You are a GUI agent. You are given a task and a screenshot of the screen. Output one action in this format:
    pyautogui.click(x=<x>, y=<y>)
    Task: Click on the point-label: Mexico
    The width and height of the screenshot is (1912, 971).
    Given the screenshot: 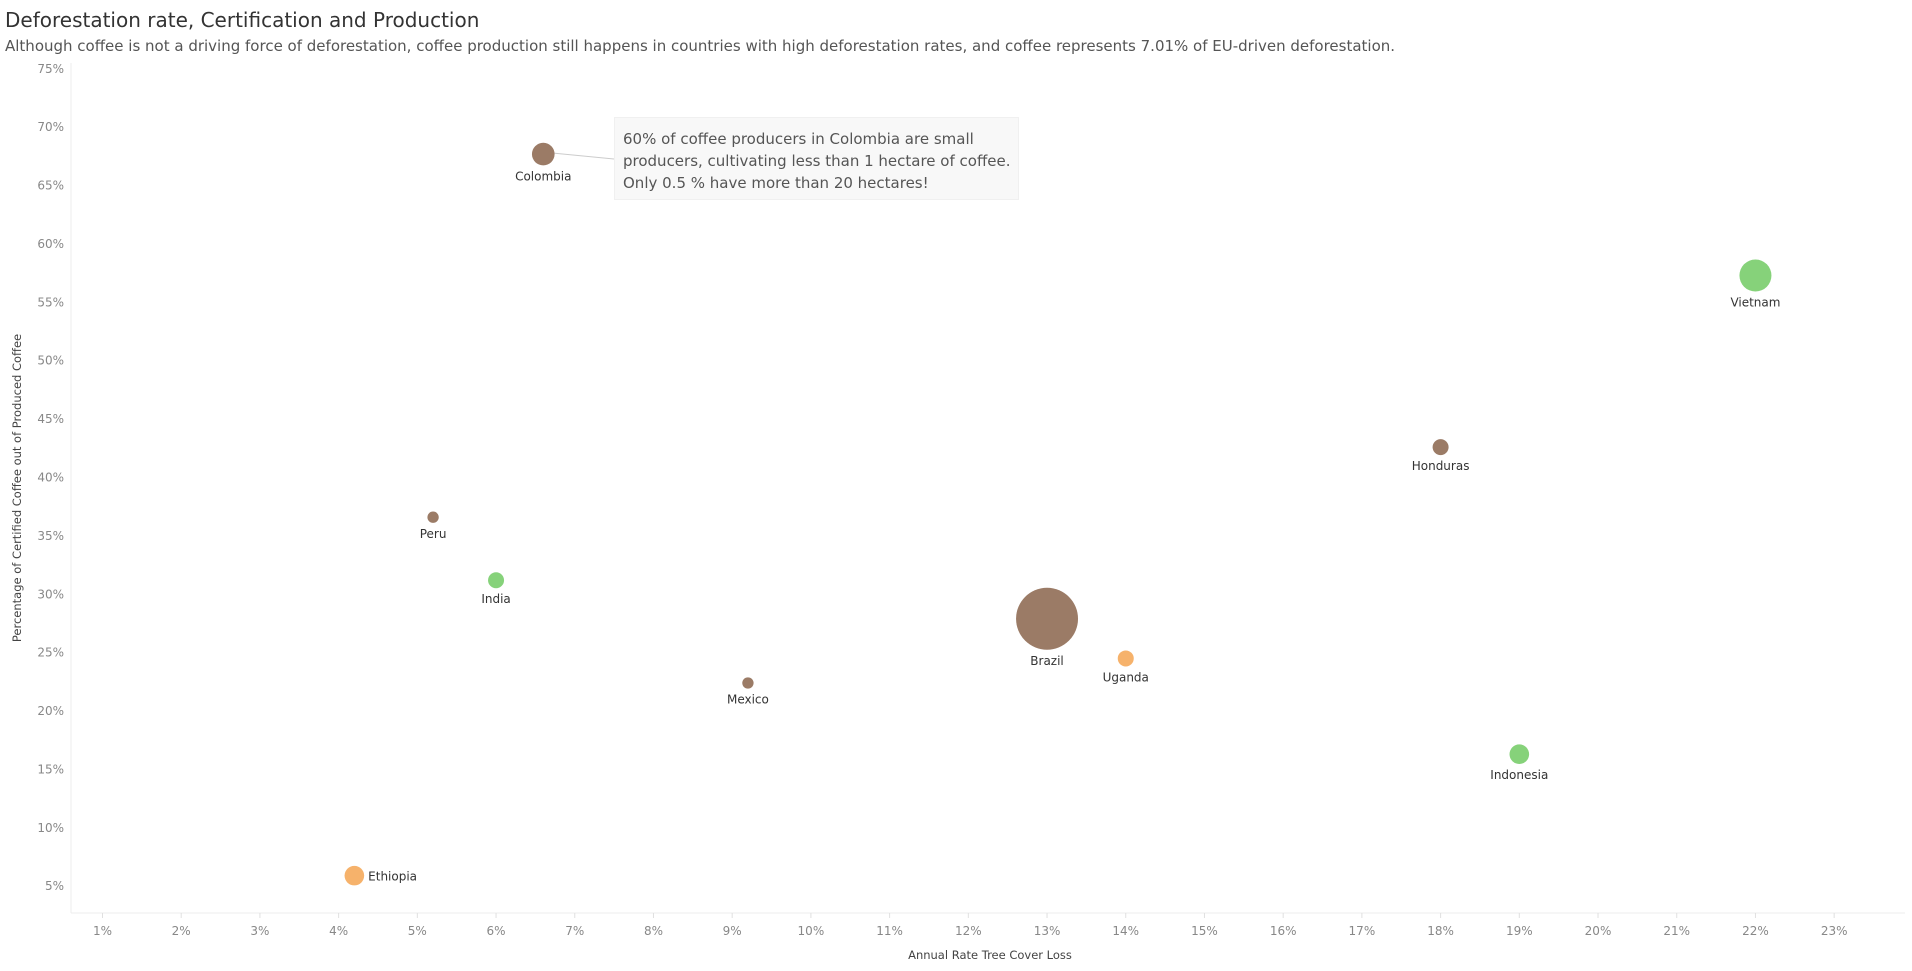 What is the action you would take?
    pyautogui.click(x=748, y=700)
    